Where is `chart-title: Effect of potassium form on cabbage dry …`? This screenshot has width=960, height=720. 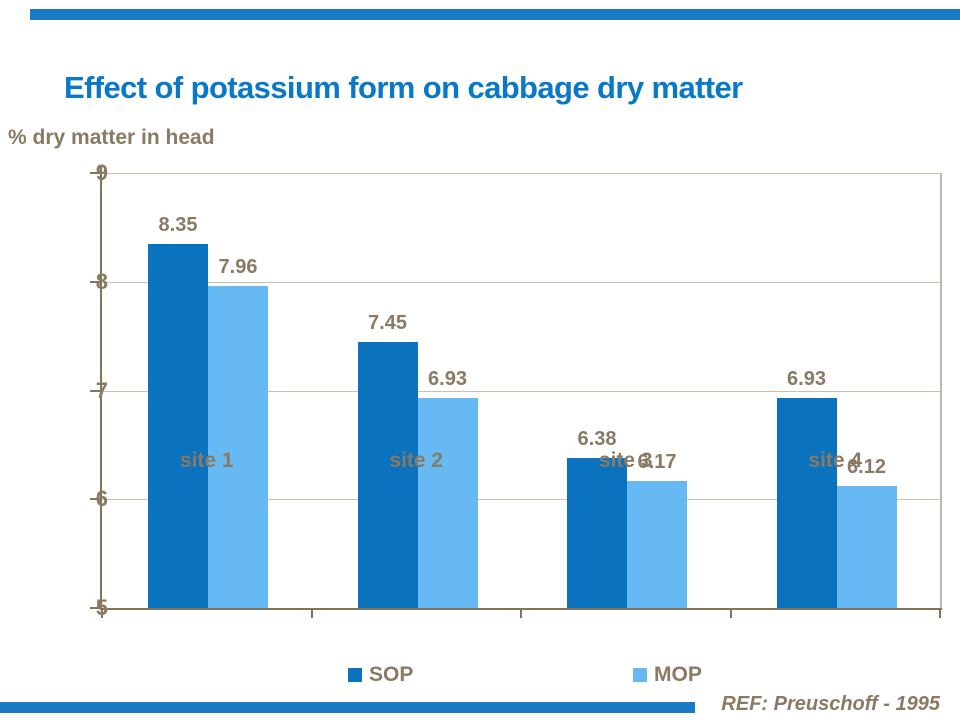 chart-title: Effect of potassium form on cabbage dry … is located at coordinates (403, 87).